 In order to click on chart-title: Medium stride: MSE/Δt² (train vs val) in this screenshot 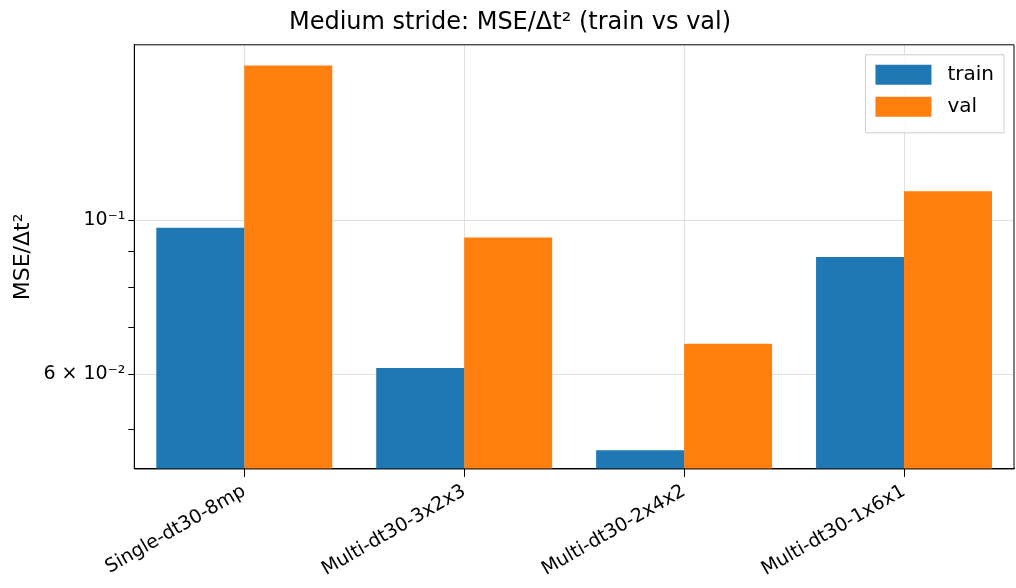, I will do `click(510, 20)`.